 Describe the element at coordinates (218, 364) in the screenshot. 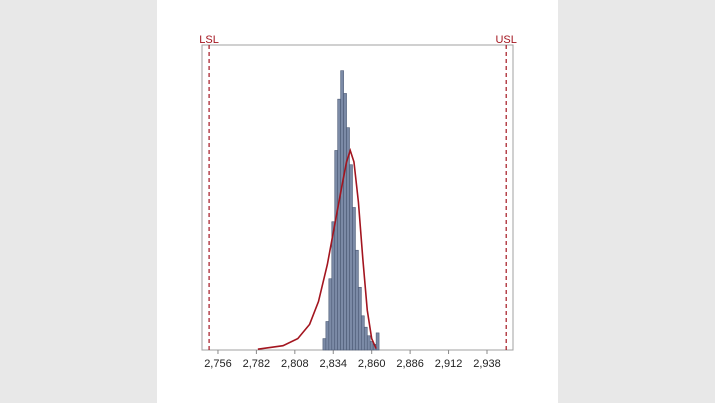

I see `x-tick-label: 2,756` at that location.